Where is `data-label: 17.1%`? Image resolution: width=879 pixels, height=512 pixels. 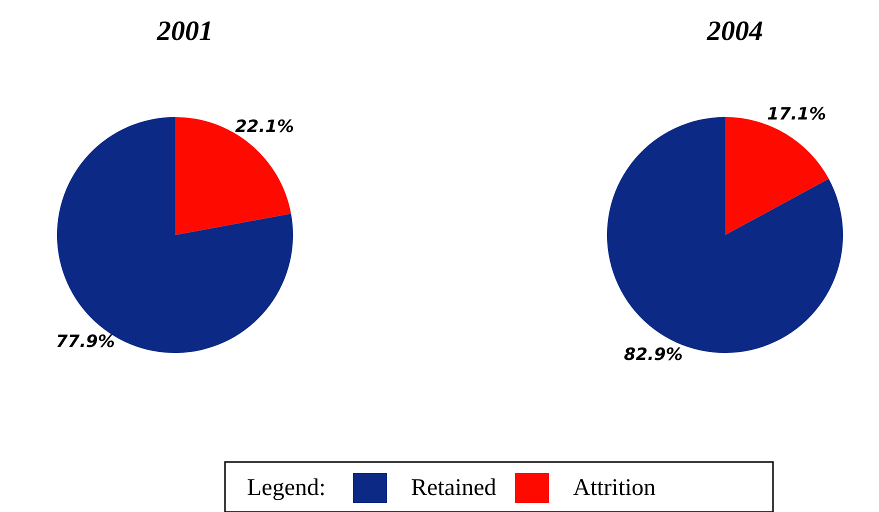
data-label: 17.1% is located at coordinates (796, 114).